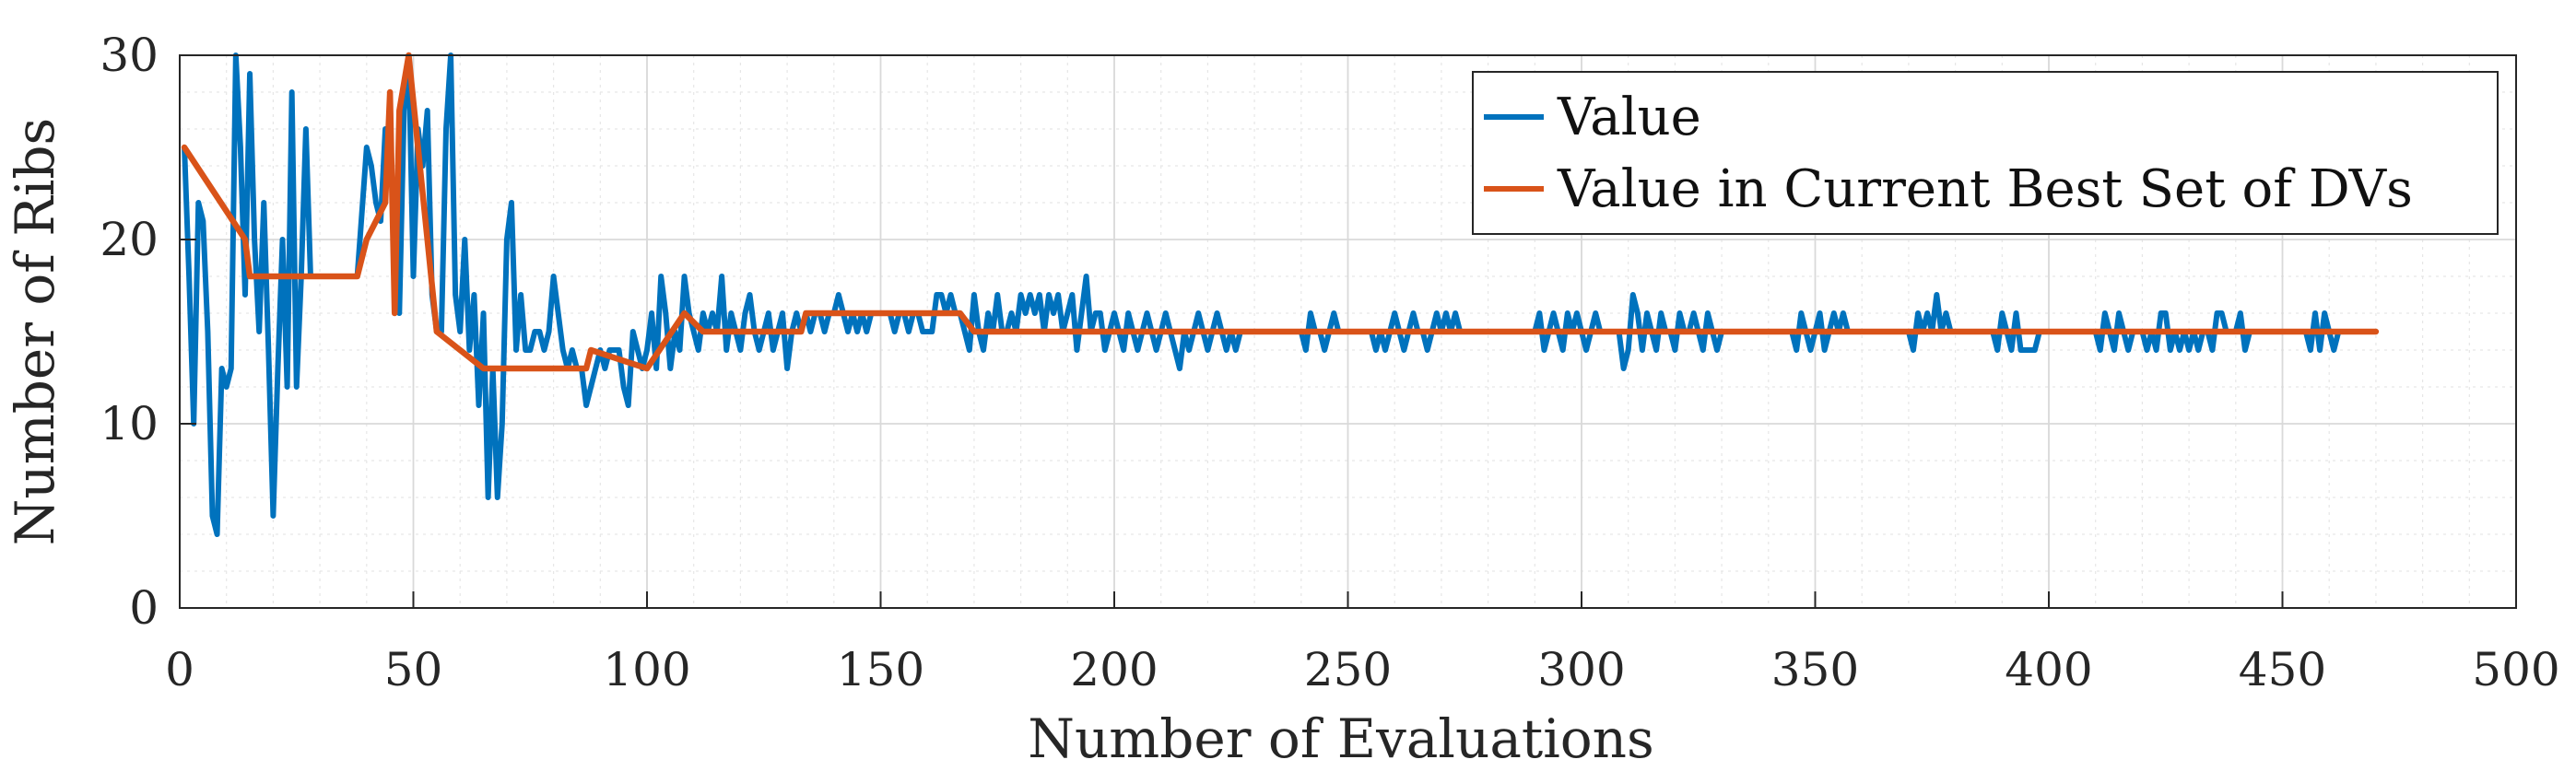 This screenshot has height=783, width=2576. I want to click on legend-label-value: Value, so click(1629, 117).